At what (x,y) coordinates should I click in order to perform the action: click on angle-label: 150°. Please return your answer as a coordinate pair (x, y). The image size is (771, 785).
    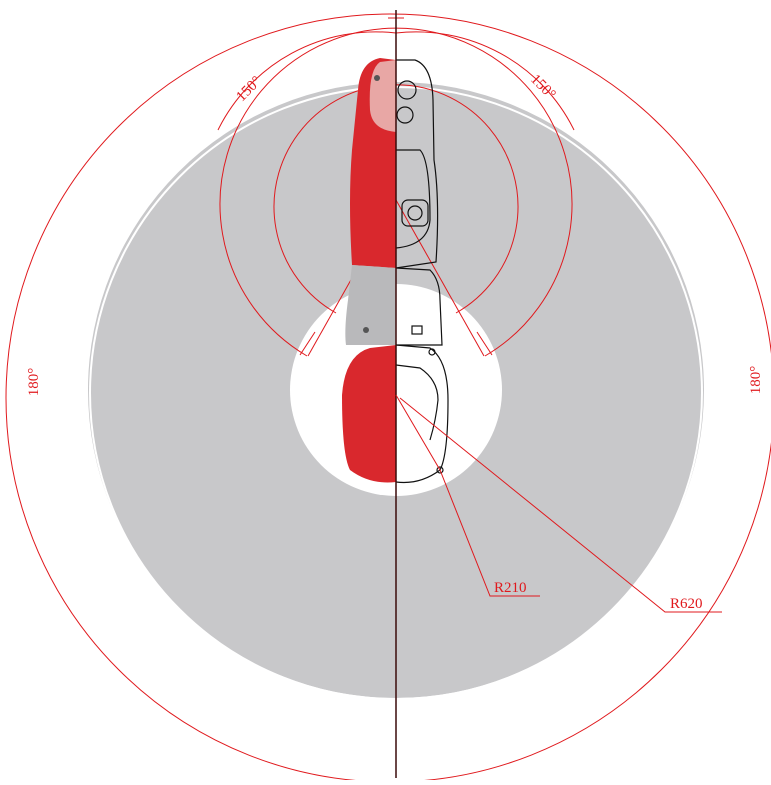
    Looking at the image, I should click on (248, 88).